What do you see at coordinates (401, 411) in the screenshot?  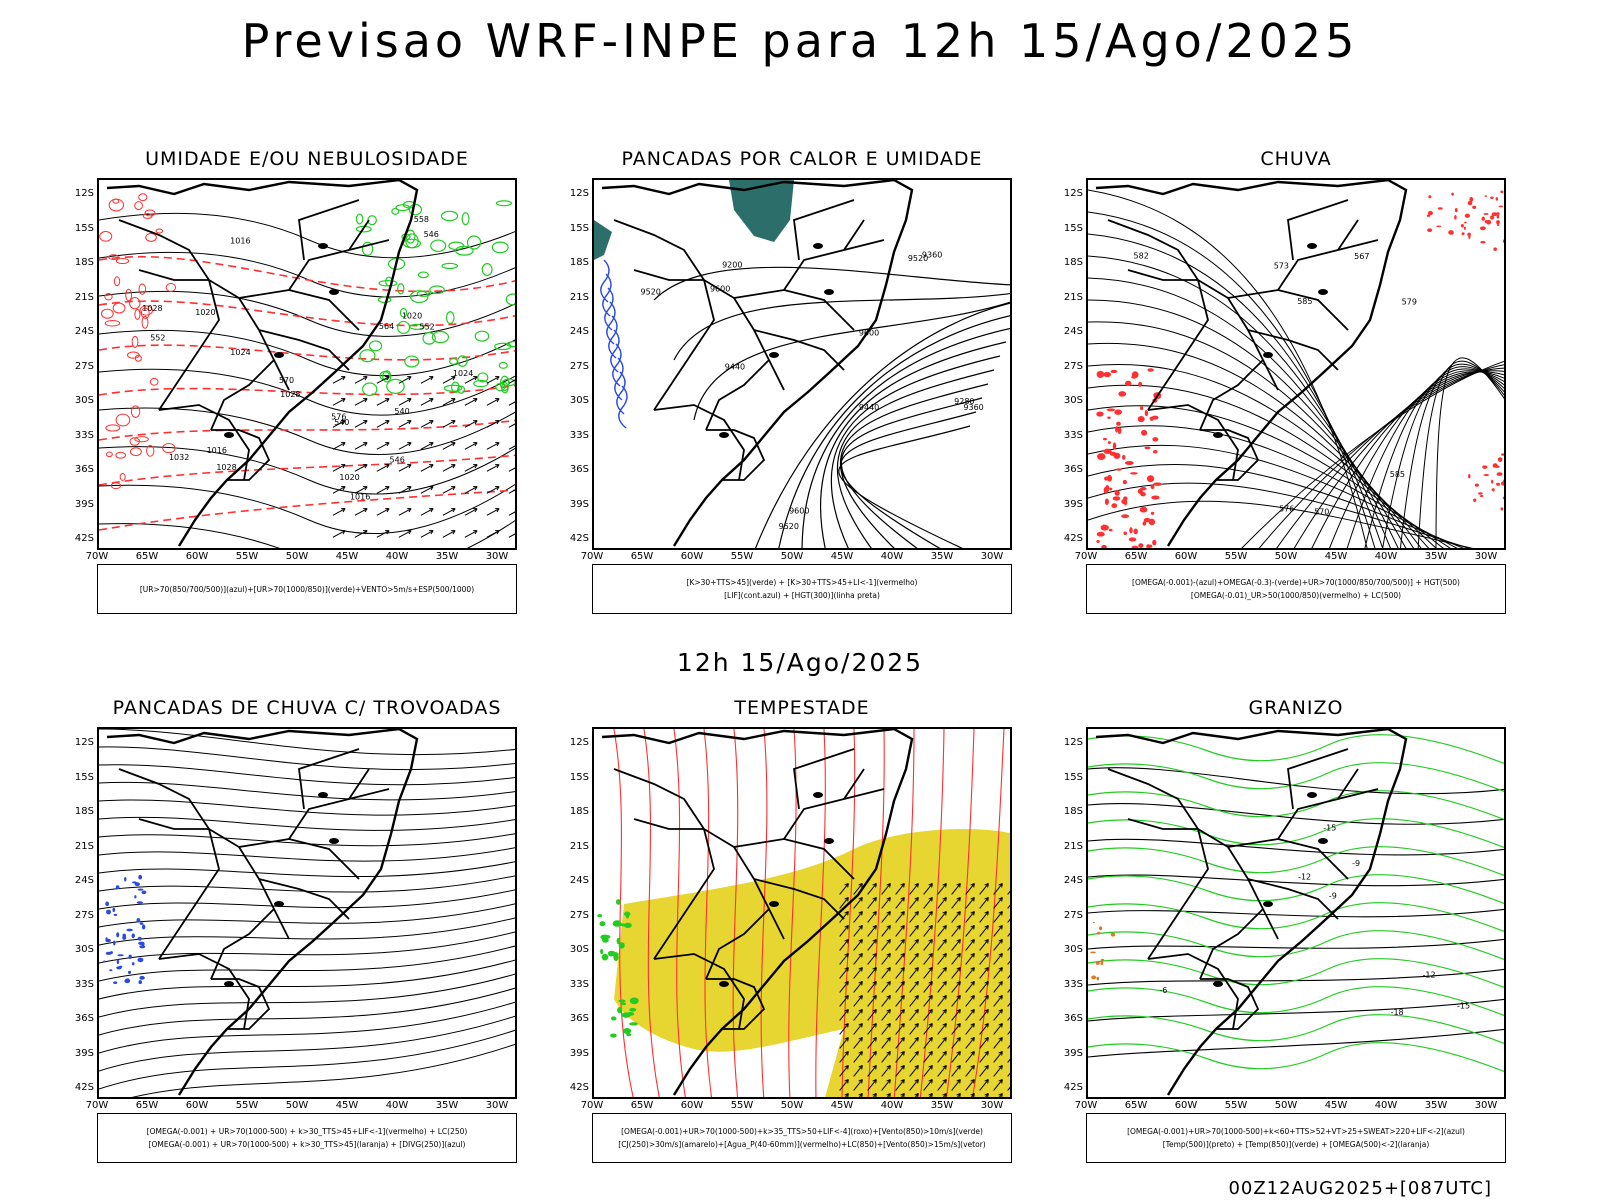 I see `contour-label: 540` at bounding box center [401, 411].